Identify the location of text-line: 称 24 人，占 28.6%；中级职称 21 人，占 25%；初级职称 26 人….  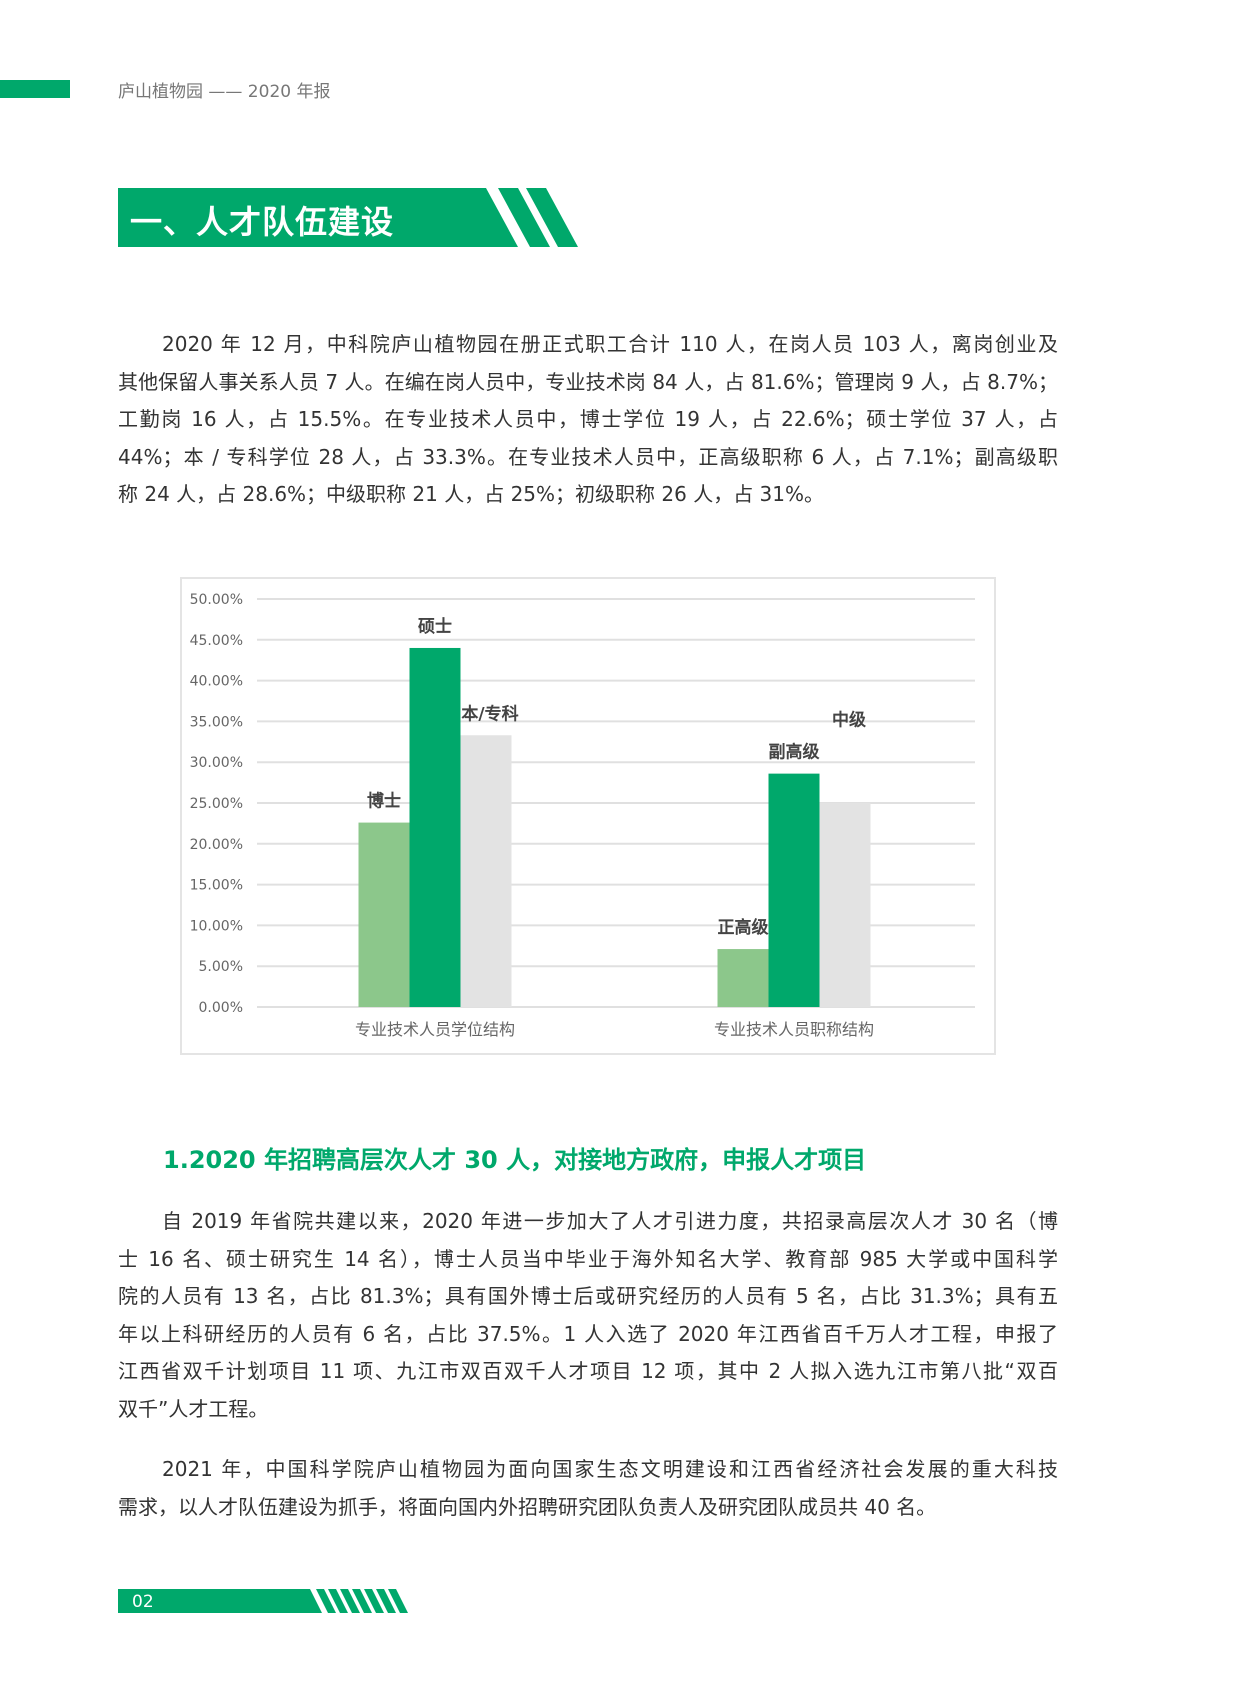
(471, 494).